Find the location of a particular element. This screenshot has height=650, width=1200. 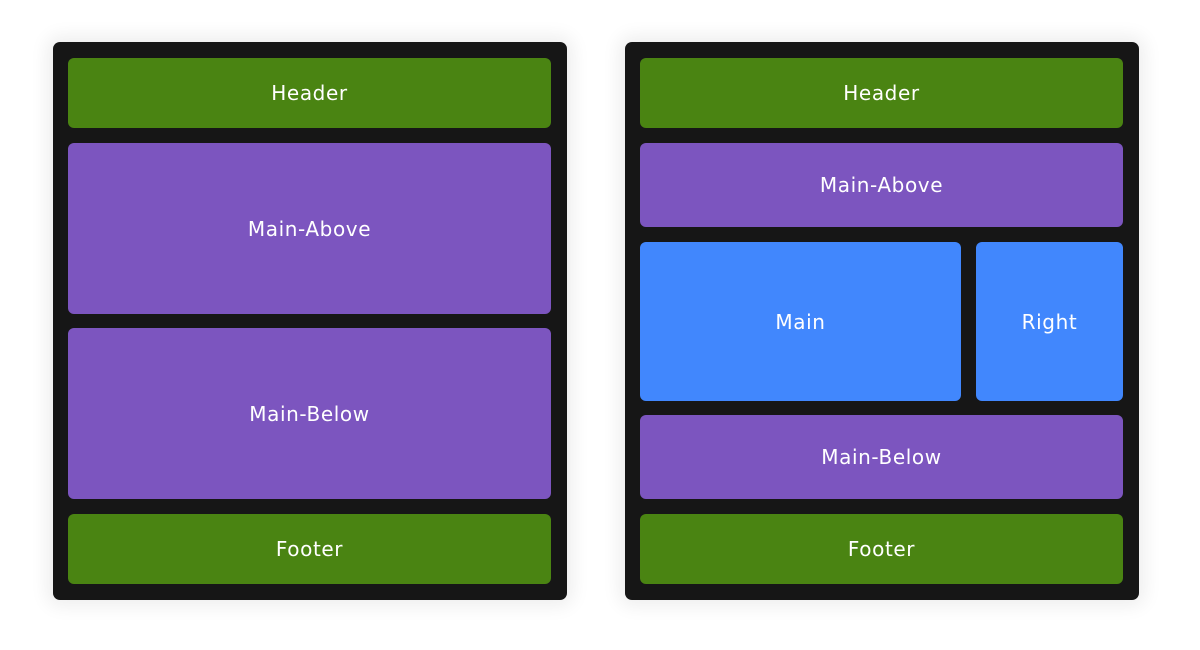

right-main-label: Main is located at coordinates (800, 321).